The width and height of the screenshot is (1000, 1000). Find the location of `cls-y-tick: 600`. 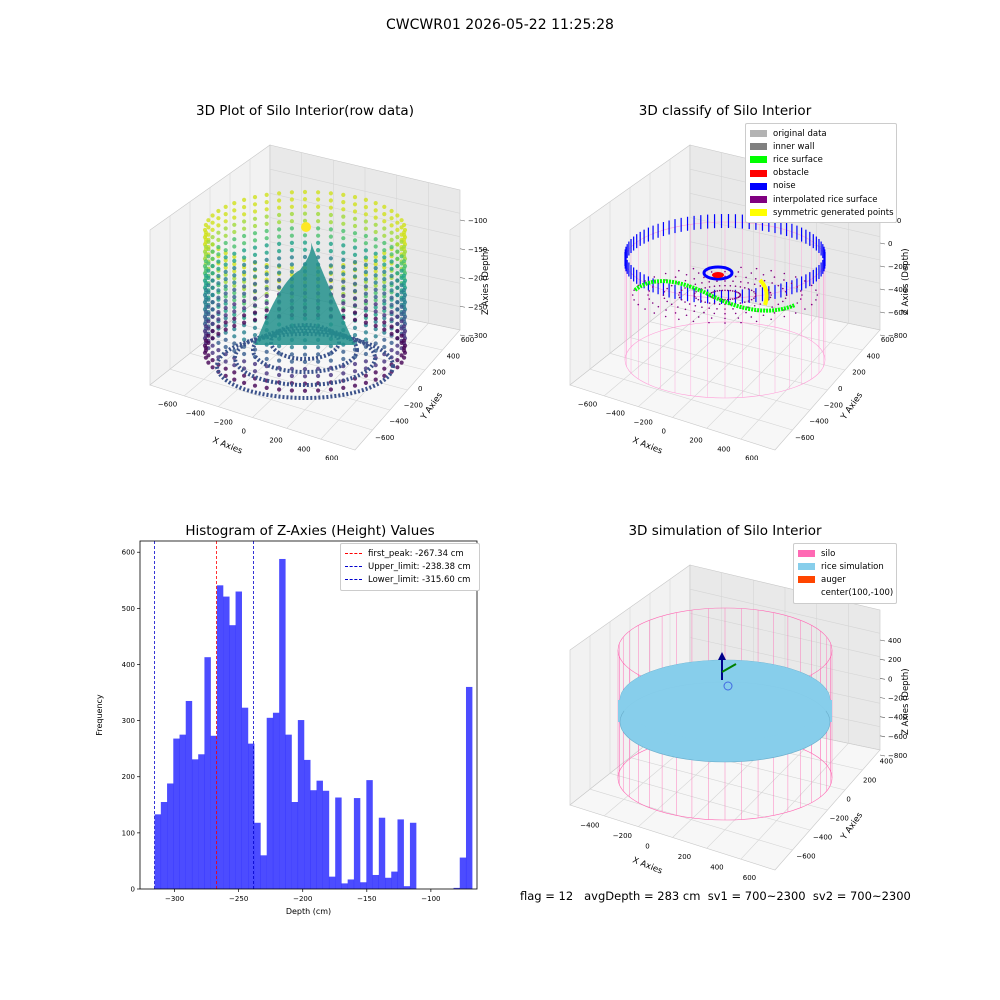

cls-y-tick: 600 is located at coordinates (887, 340).